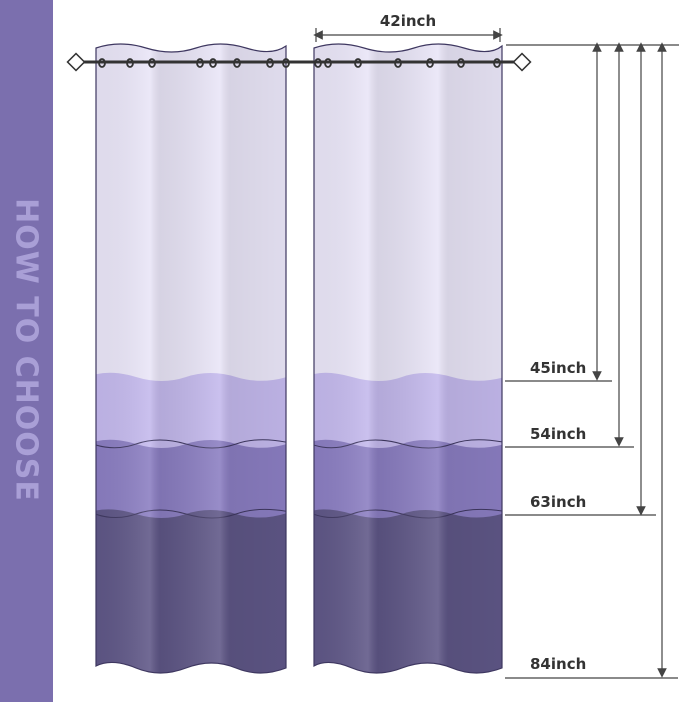 This screenshot has height=702, width=679. I want to click on grommets, so click(299, 63).